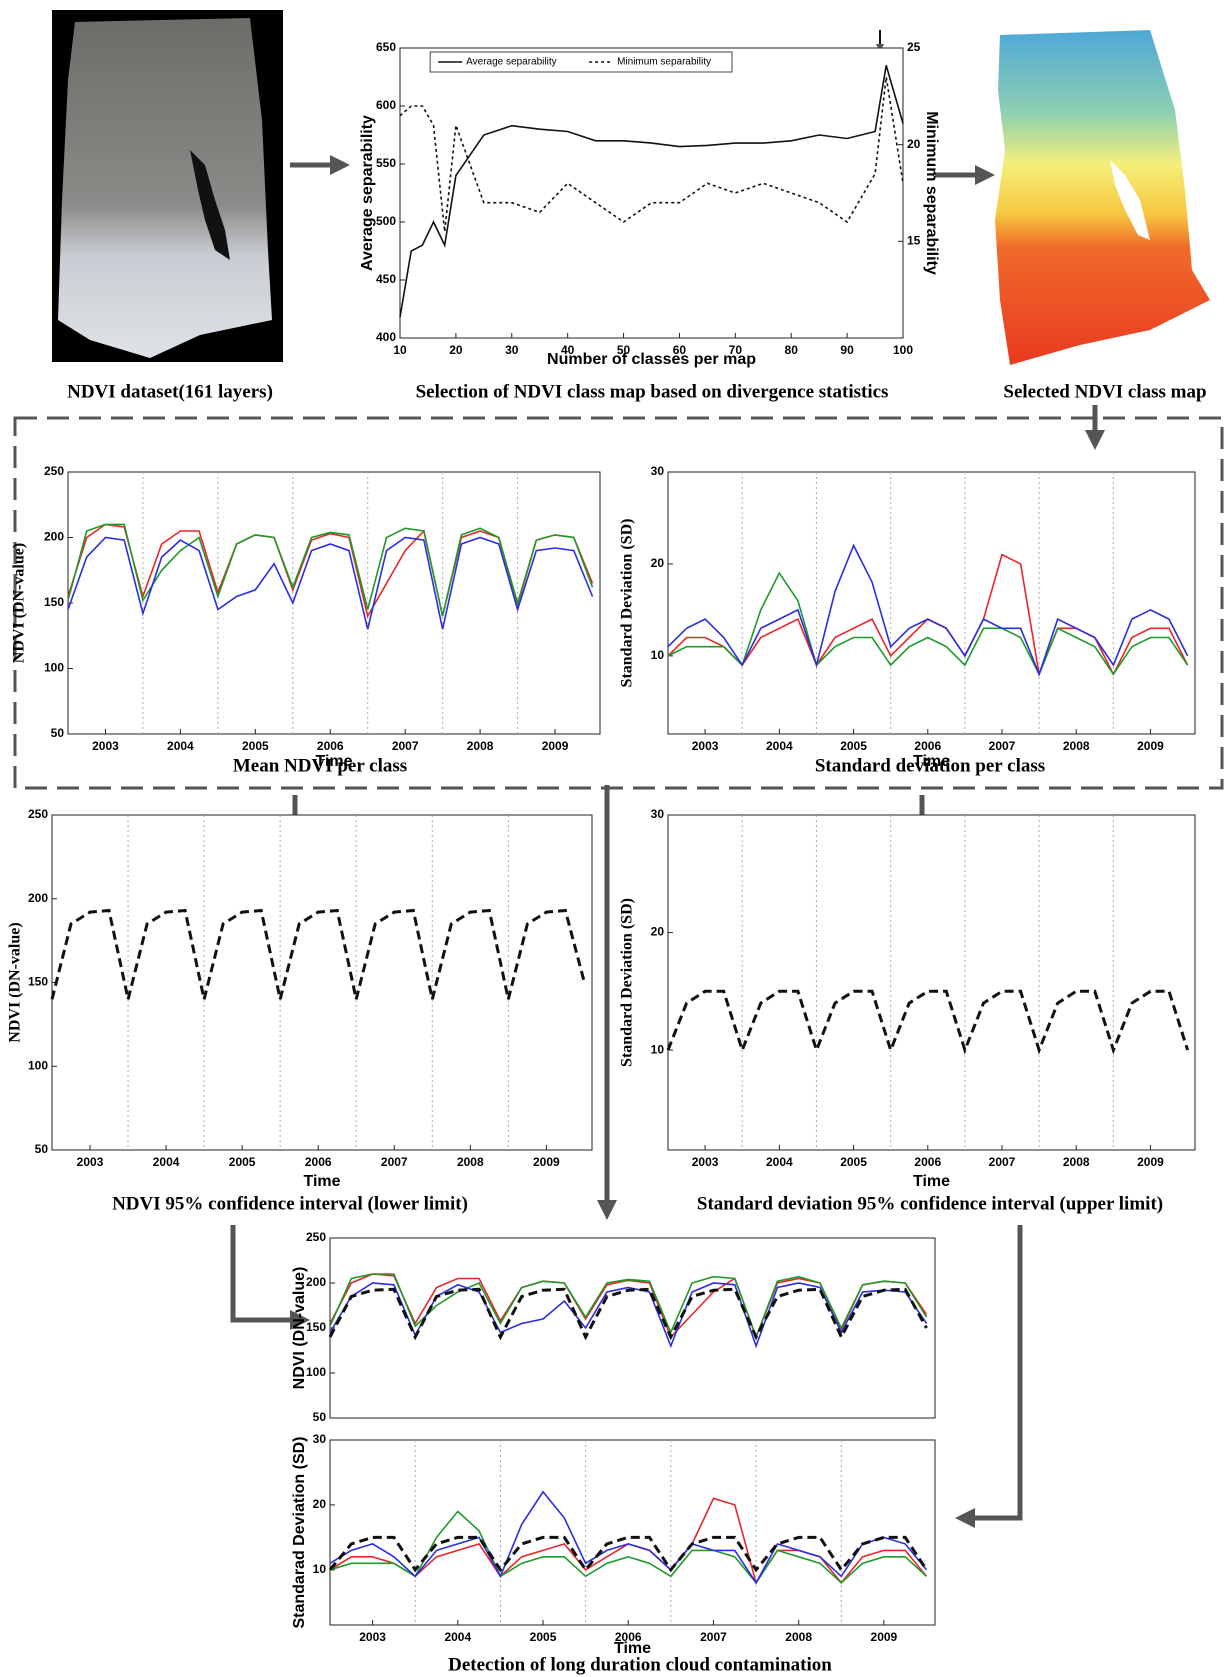 Image resolution: width=1227 pixels, height=1677 pixels. I want to click on caption: Standard deviation per class, so click(930, 765).